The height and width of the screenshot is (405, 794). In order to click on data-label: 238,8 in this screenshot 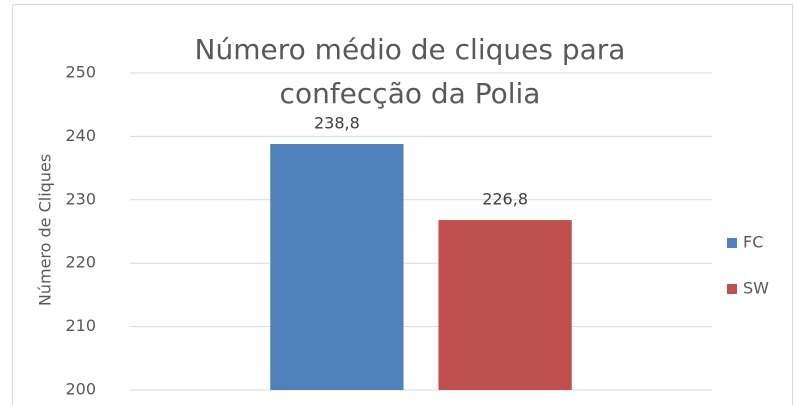, I will do `click(337, 123)`.